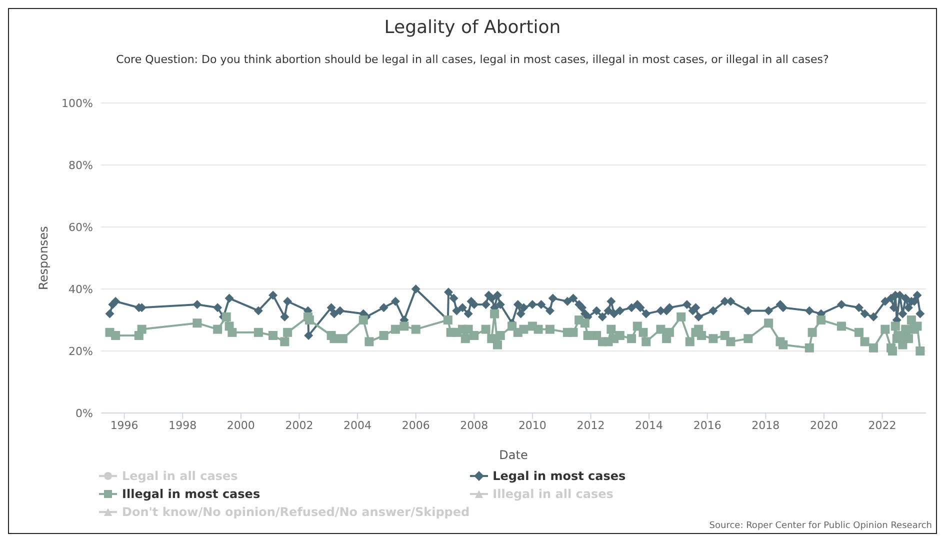 This screenshot has height=540, width=945. I want to click on x-tick-label: 2014, so click(649, 425).